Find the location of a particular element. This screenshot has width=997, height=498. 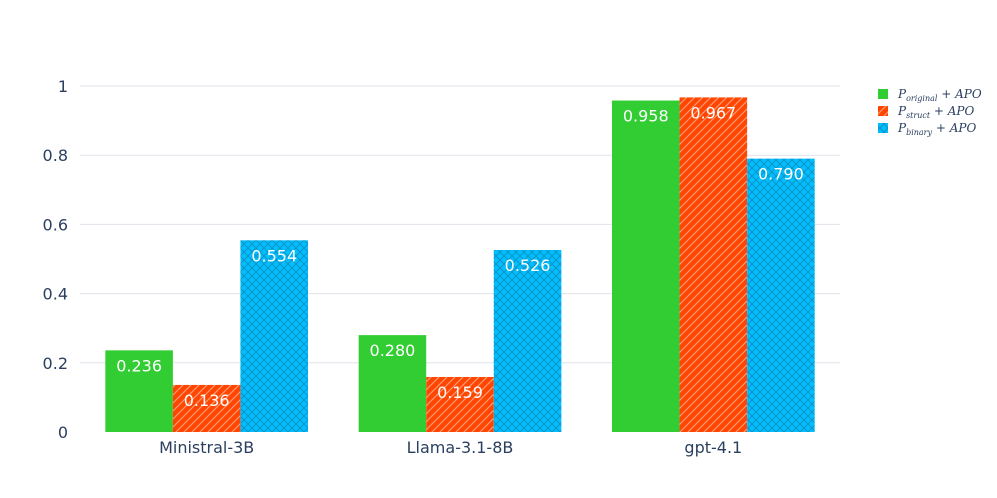

legend-label: Pbinary + APO is located at coordinates (936, 129).